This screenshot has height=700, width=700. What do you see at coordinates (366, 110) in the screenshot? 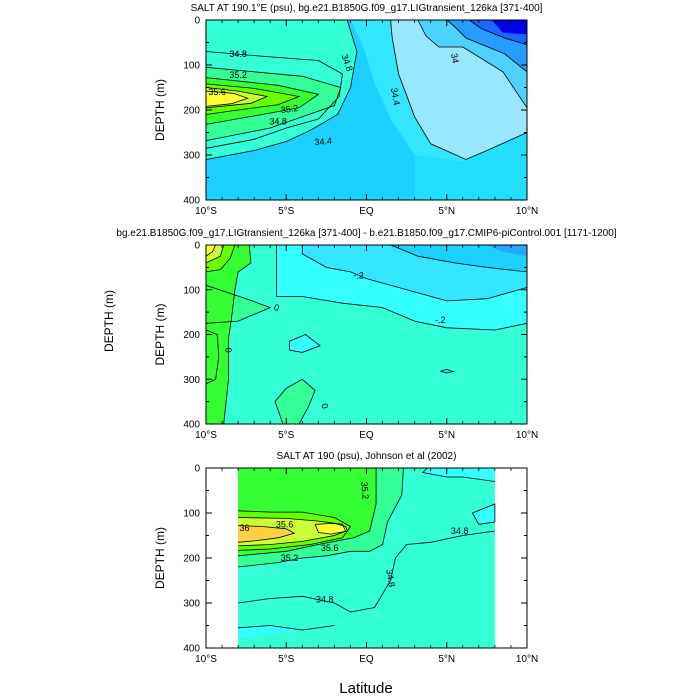
I see `plot-area: 34.835.235.635.234.834.834.434.434` at bounding box center [366, 110].